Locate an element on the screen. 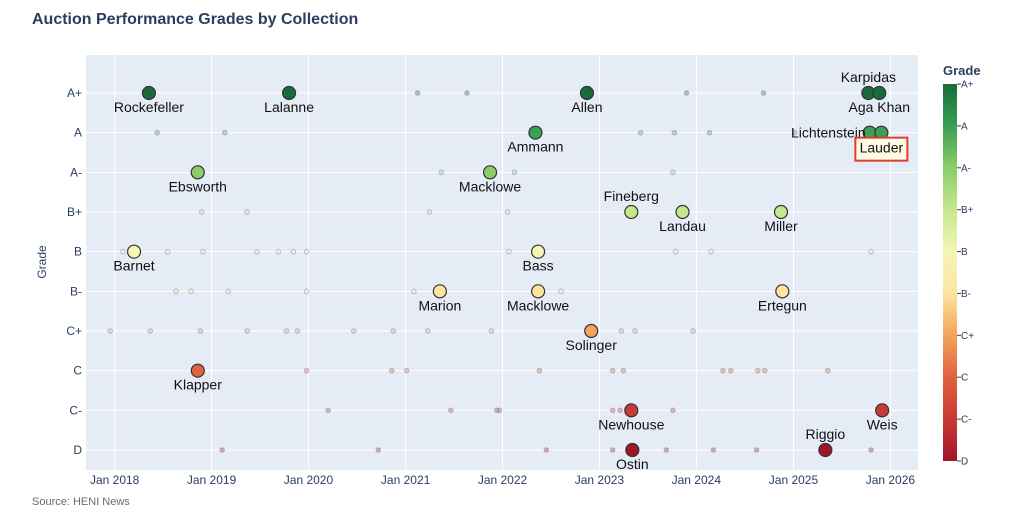 The image size is (1024, 532). colorbar-tick-label: C+ is located at coordinates (967, 336).